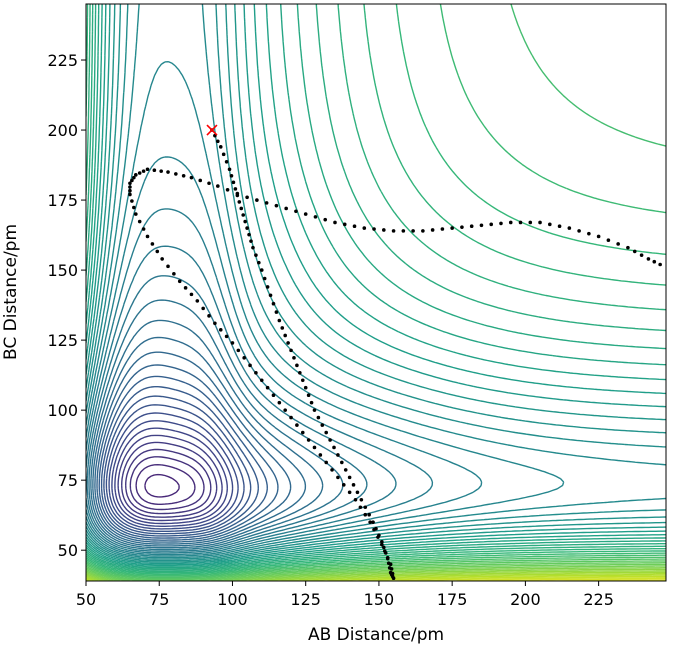  Describe the element at coordinates (62, 200) in the screenshot. I see `y-tick-label: 175` at that location.